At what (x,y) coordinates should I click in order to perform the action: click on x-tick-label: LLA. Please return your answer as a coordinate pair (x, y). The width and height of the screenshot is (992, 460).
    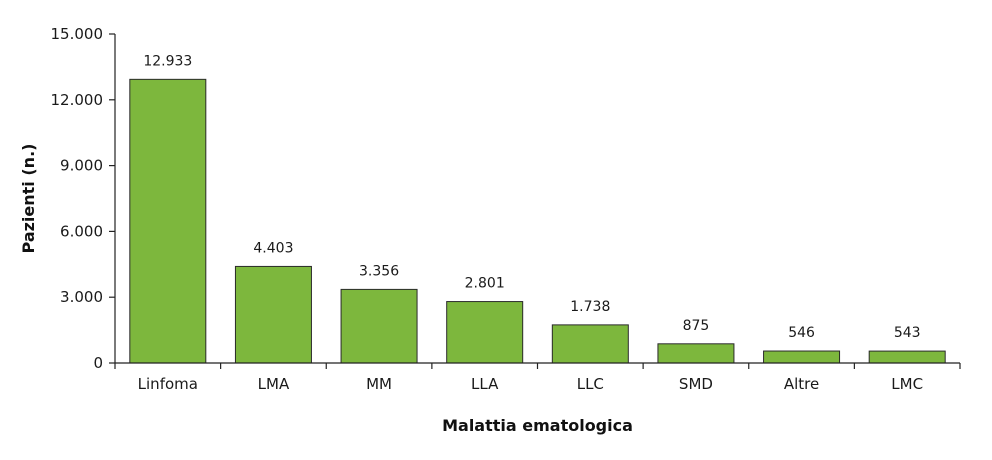
    Looking at the image, I should click on (485, 384).